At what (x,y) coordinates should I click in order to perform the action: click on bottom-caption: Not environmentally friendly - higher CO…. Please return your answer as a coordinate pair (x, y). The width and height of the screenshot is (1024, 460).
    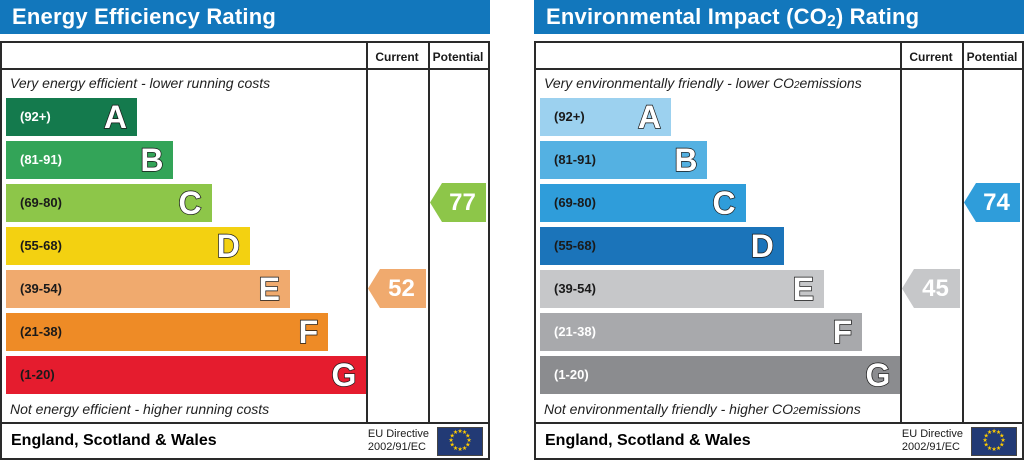
    Looking at the image, I should click on (718, 409).